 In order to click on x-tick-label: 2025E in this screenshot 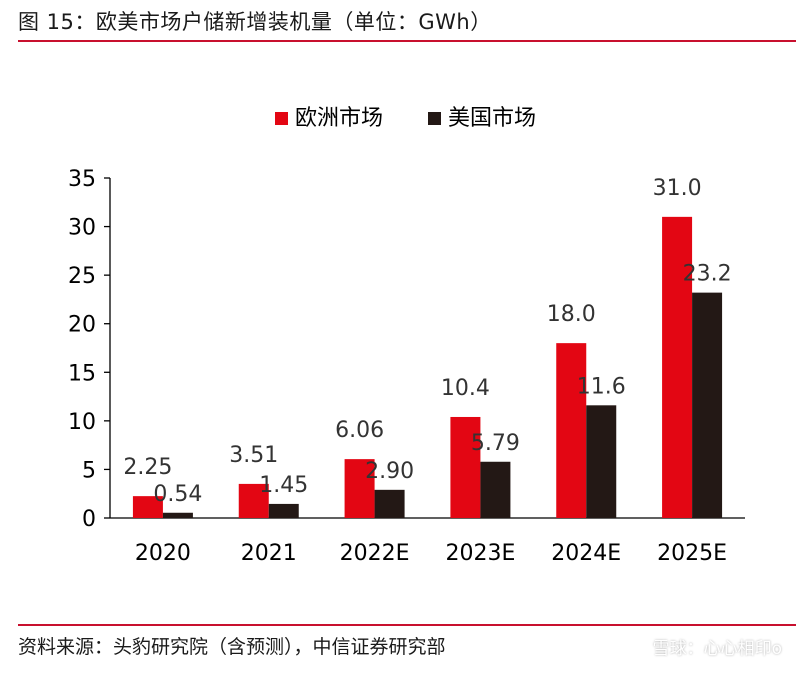, I will do `click(692, 553)`.